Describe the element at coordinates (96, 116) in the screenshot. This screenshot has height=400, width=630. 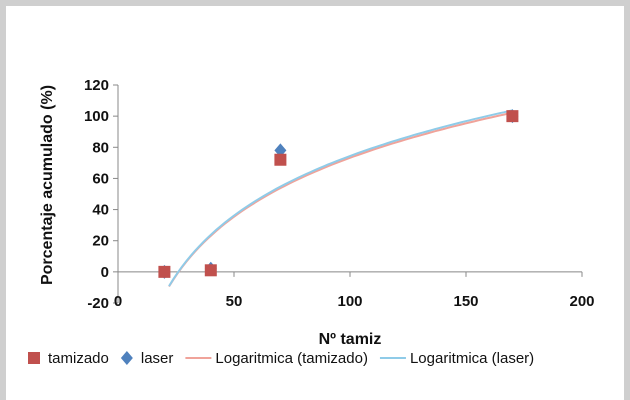
I see `y-tick-label: 100` at that location.